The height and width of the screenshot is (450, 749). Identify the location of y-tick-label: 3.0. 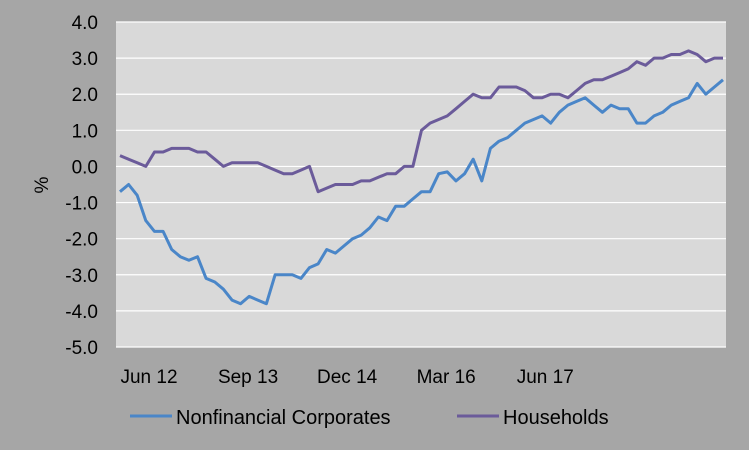
(85, 59).